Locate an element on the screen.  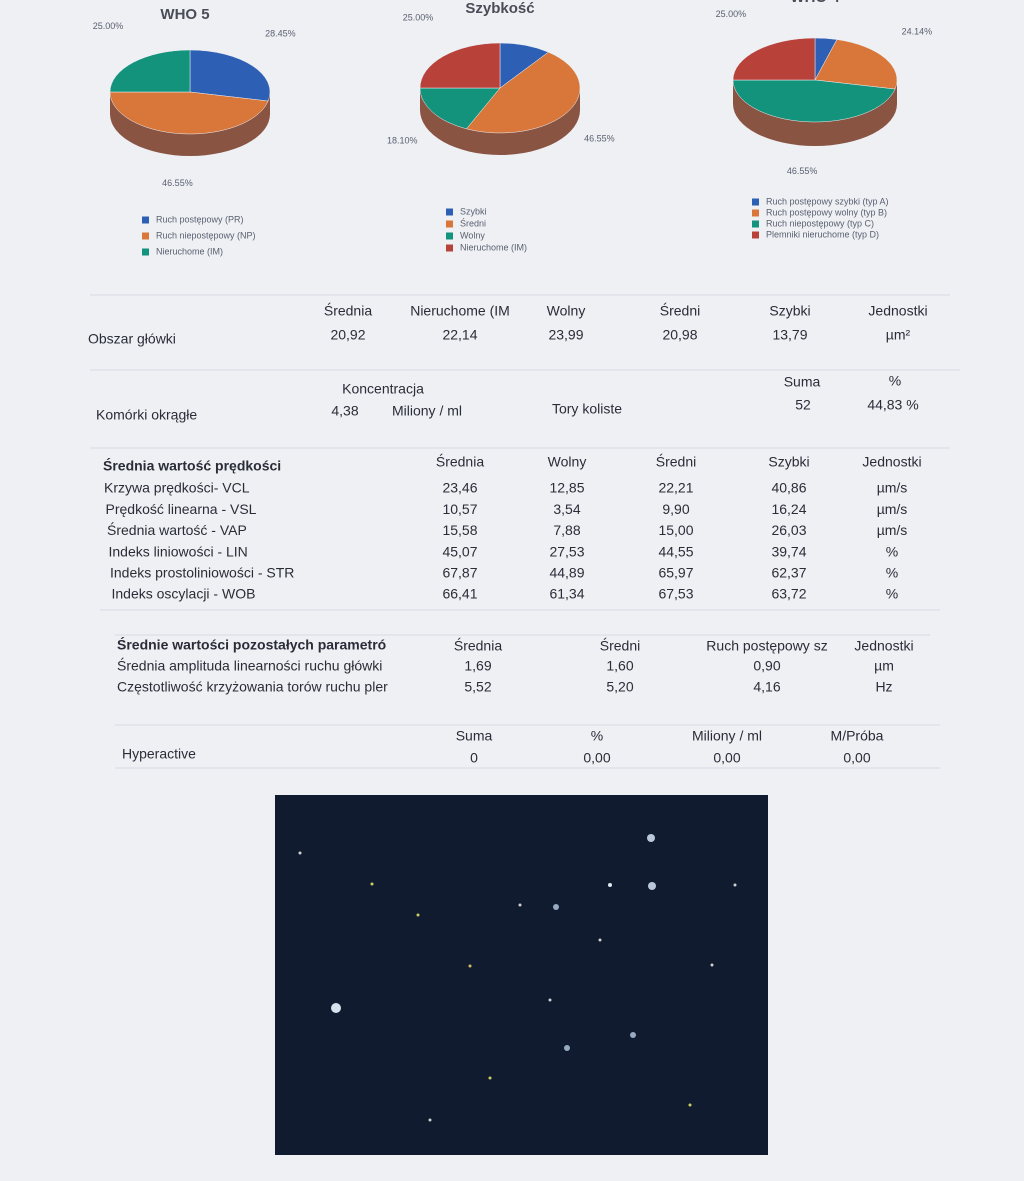
pie-value-label: 18.10% is located at coordinates (402, 141).